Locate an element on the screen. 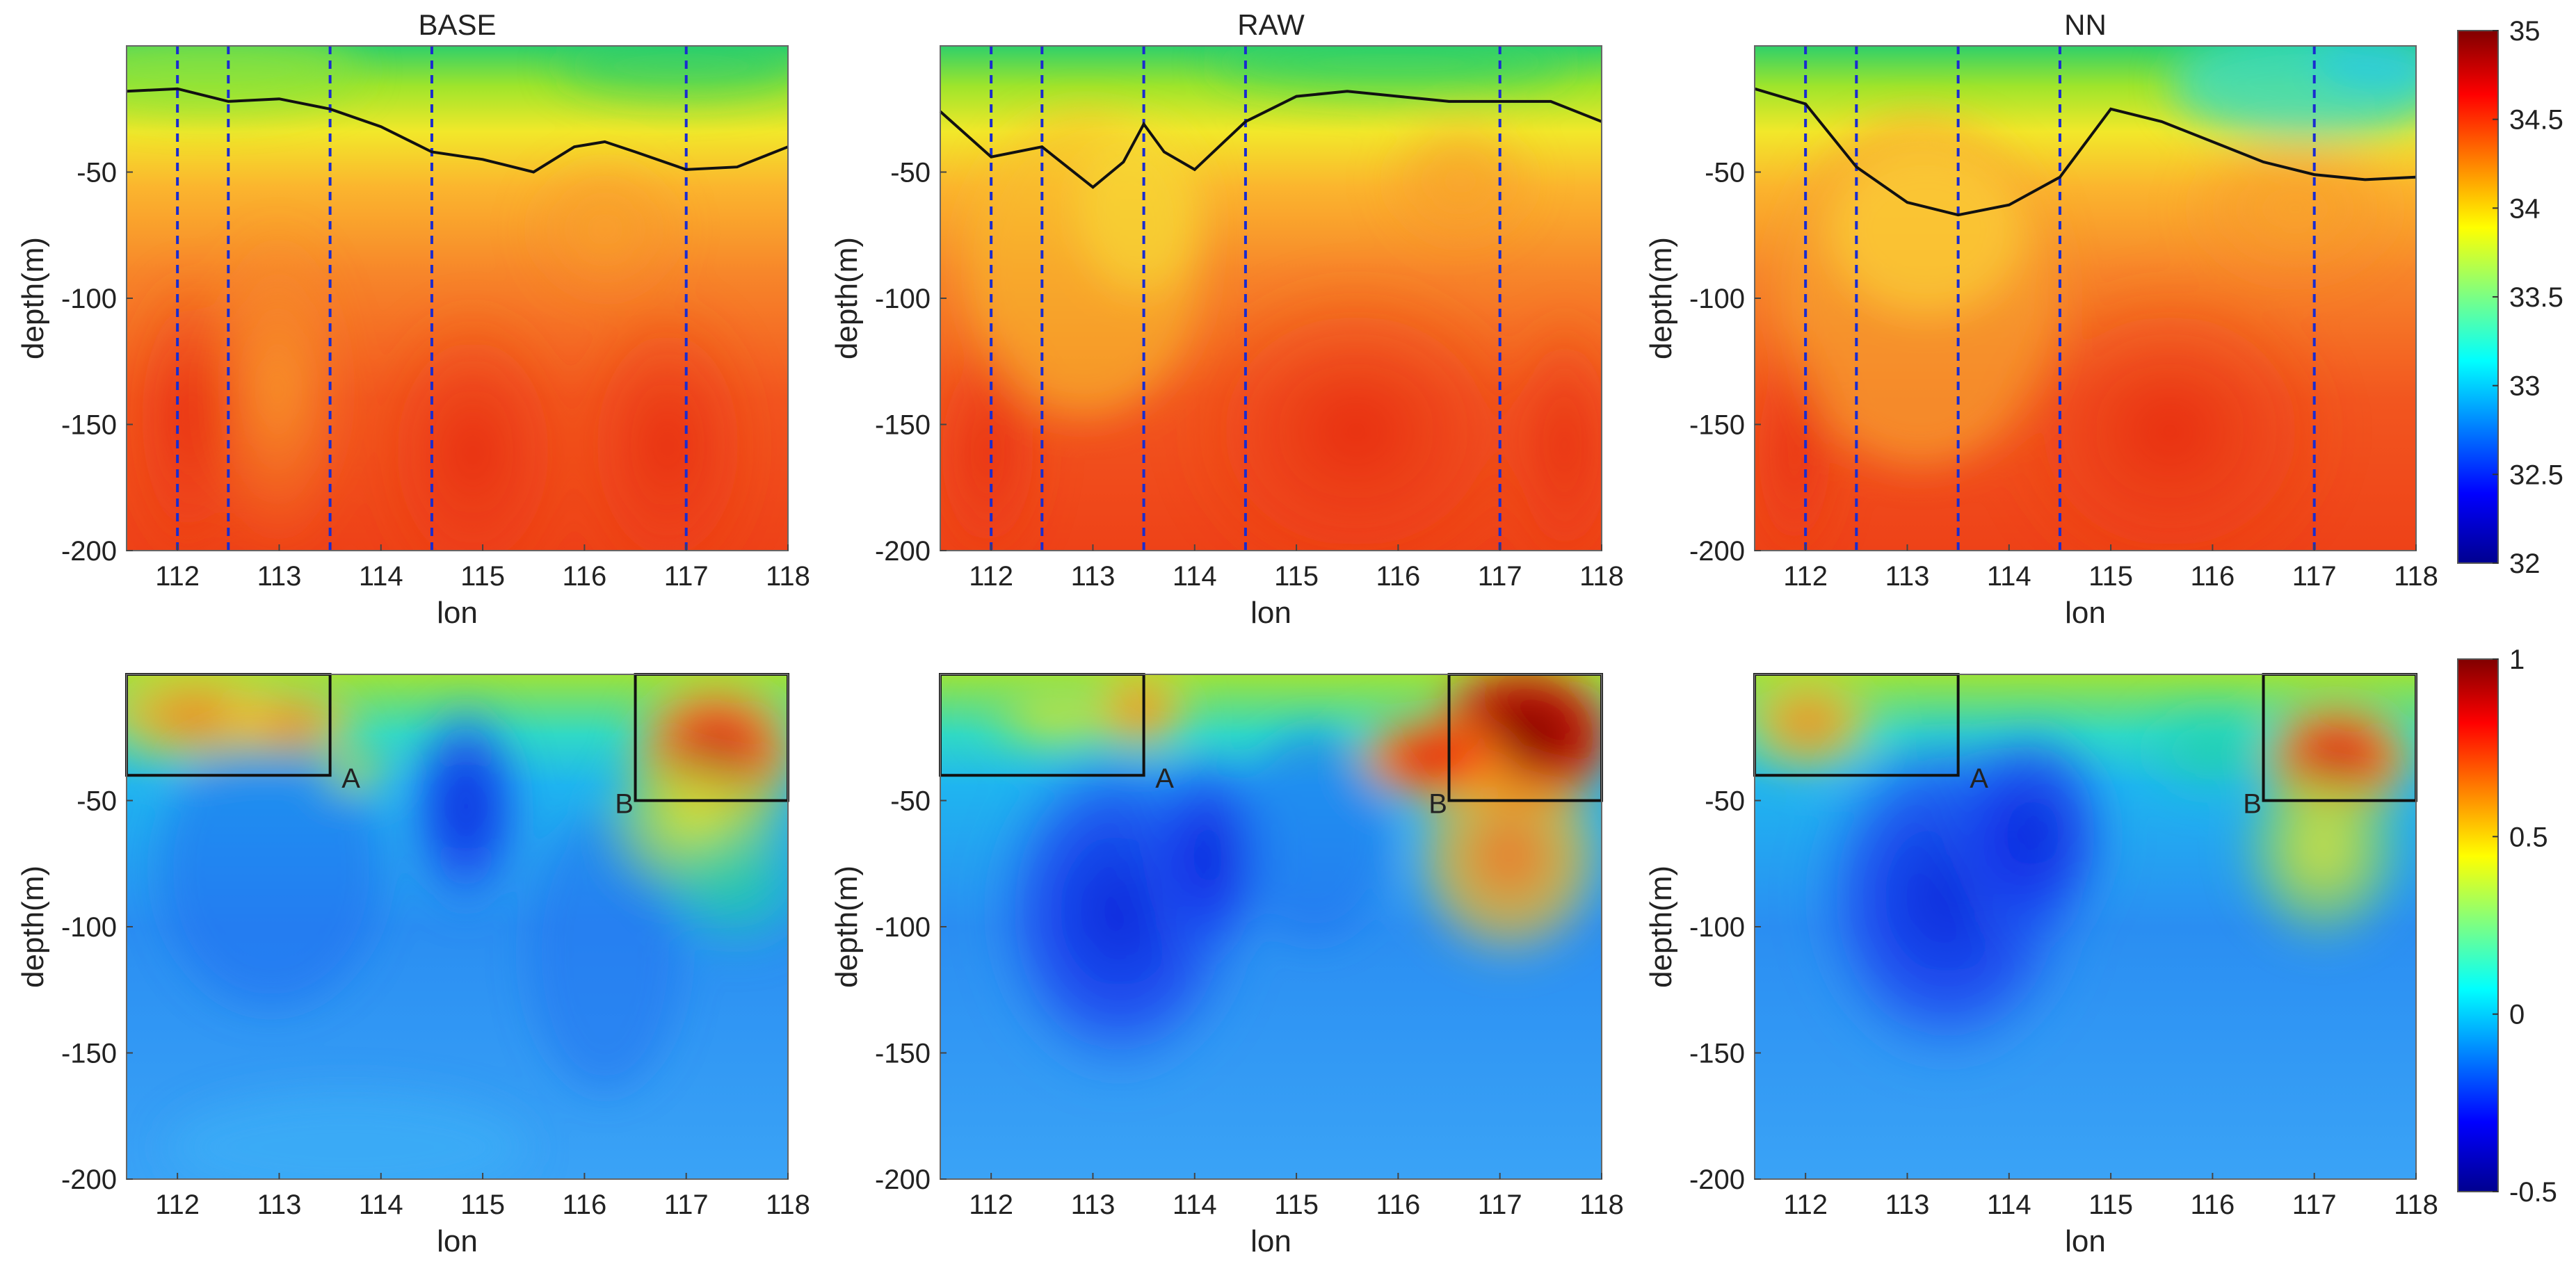 This screenshot has width=2576, height=1282. colorbar-tick-label: -0.5 is located at coordinates (2533, 1192).